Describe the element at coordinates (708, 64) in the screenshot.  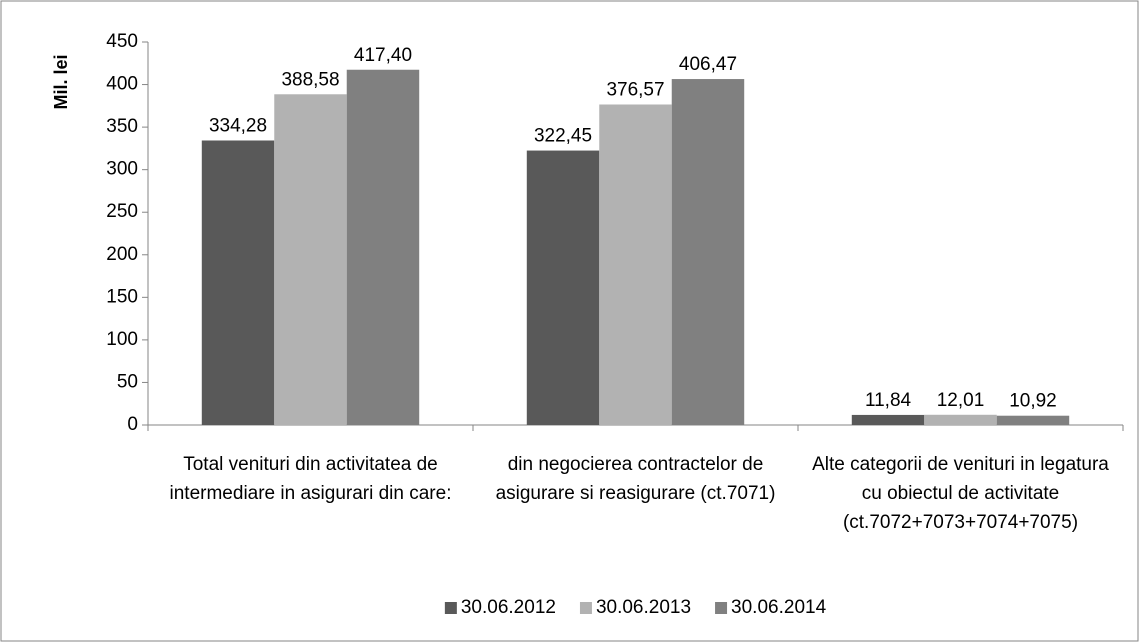
I see `value-label: 406,47` at that location.